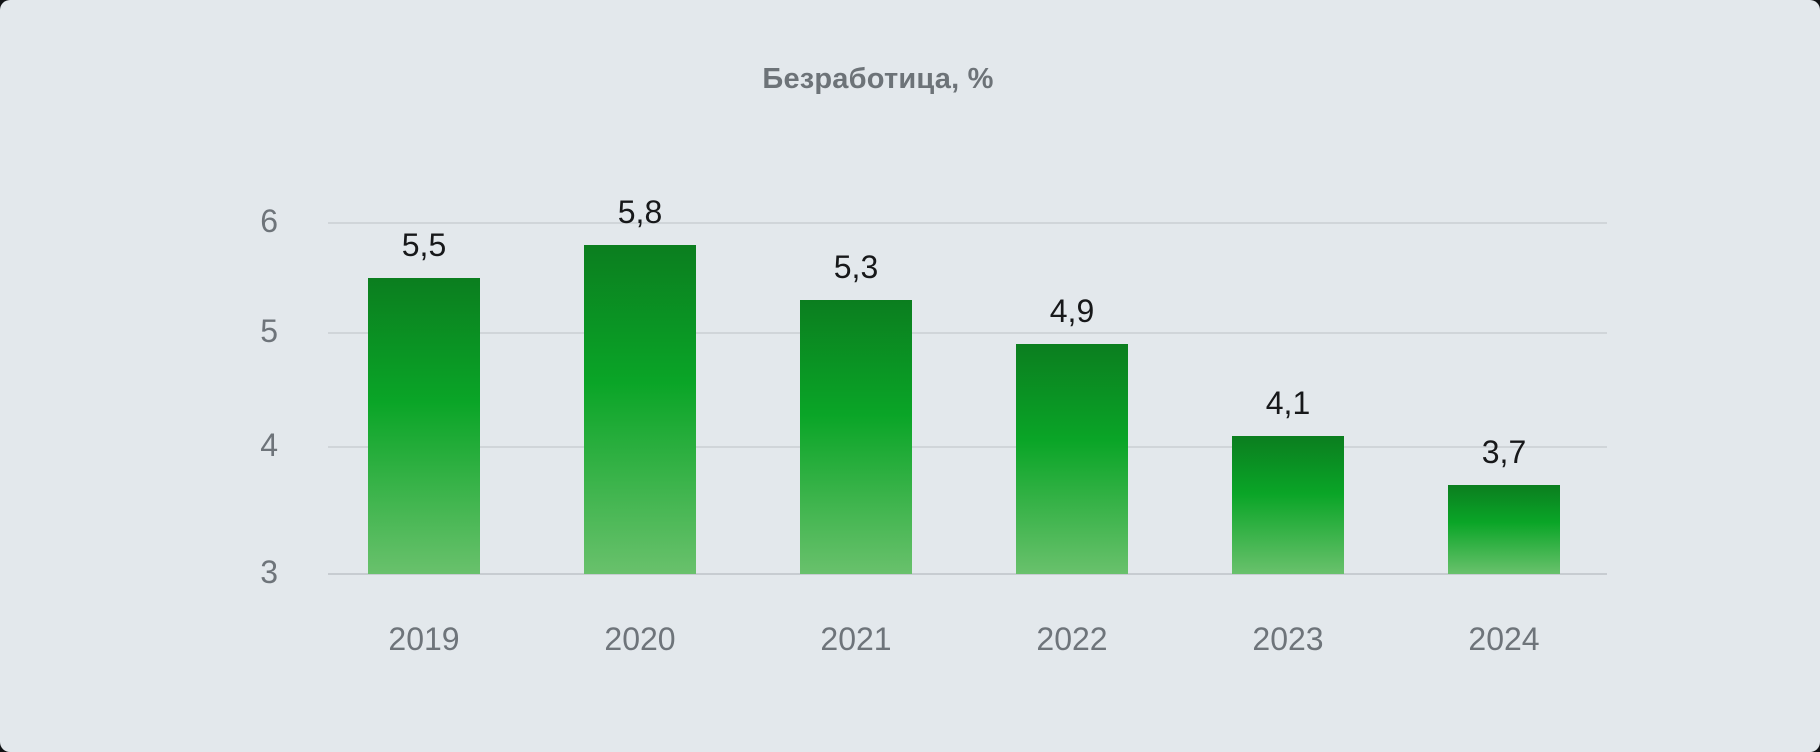  Describe the element at coordinates (424, 639) in the screenshot. I see `x-axis-category-label: 2019` at that location.